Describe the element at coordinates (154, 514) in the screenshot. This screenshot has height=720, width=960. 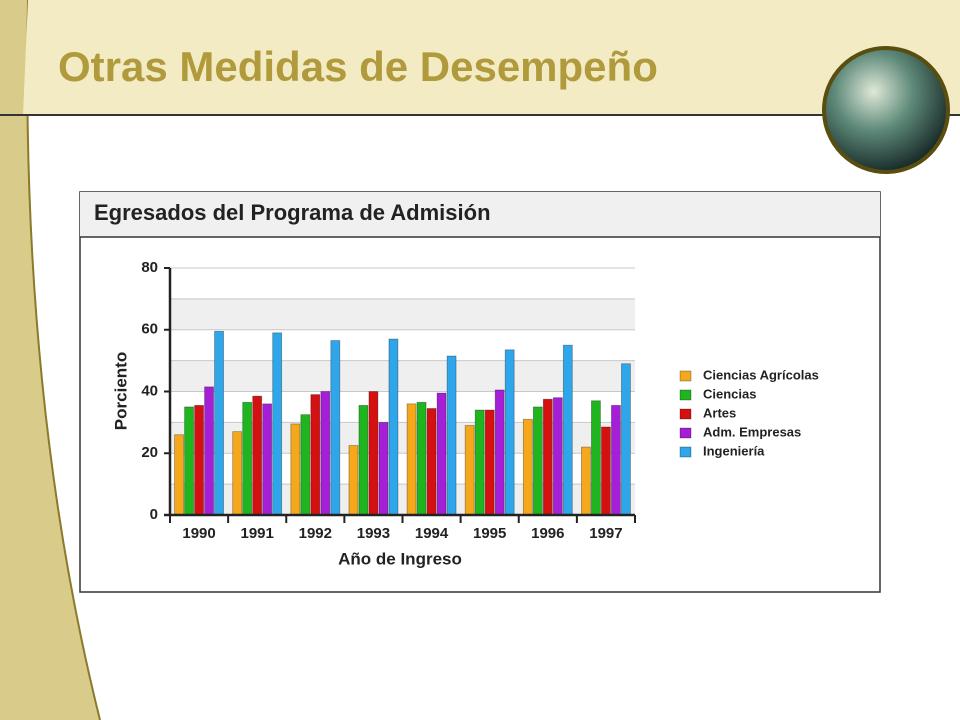
I see `y-tick-label: 0` at that location.